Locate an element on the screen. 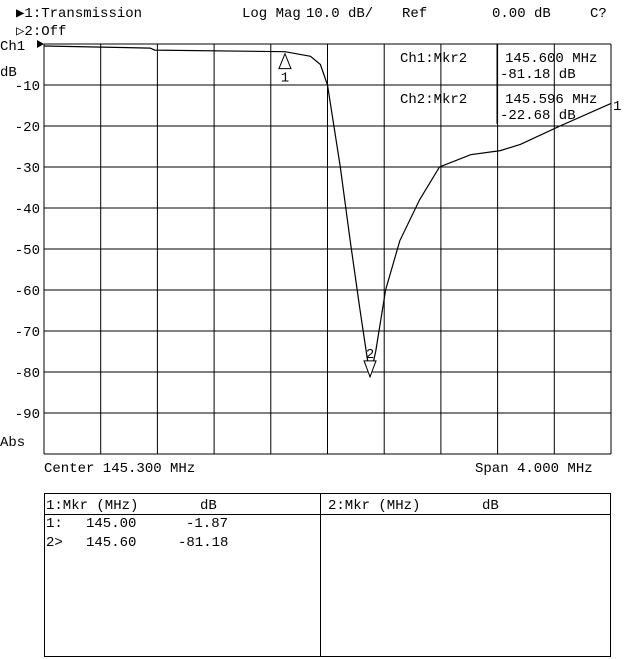  row-freq: 145.00 is located at coordinates (111, 524).